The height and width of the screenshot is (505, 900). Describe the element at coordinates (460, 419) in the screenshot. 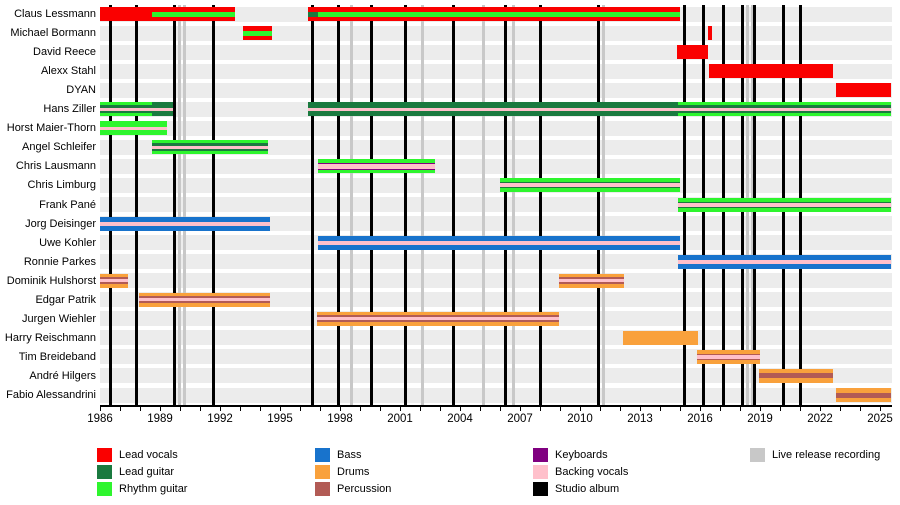

I see `year-tick-label: 2004` at that location.